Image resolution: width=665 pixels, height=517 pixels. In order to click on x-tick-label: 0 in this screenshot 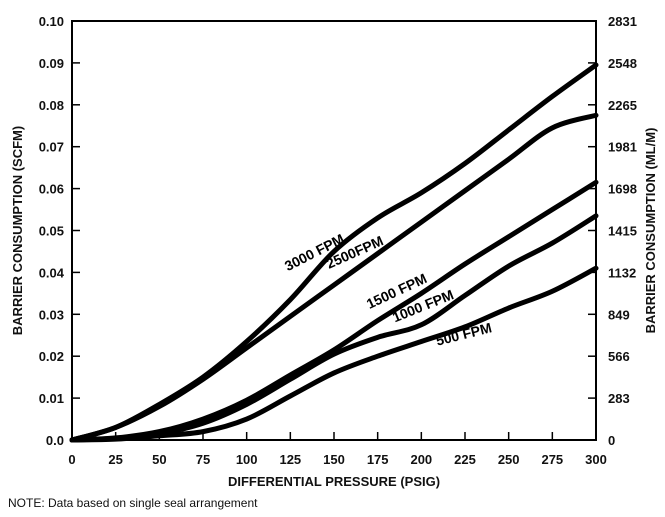, I will do `click(71, 459)`.